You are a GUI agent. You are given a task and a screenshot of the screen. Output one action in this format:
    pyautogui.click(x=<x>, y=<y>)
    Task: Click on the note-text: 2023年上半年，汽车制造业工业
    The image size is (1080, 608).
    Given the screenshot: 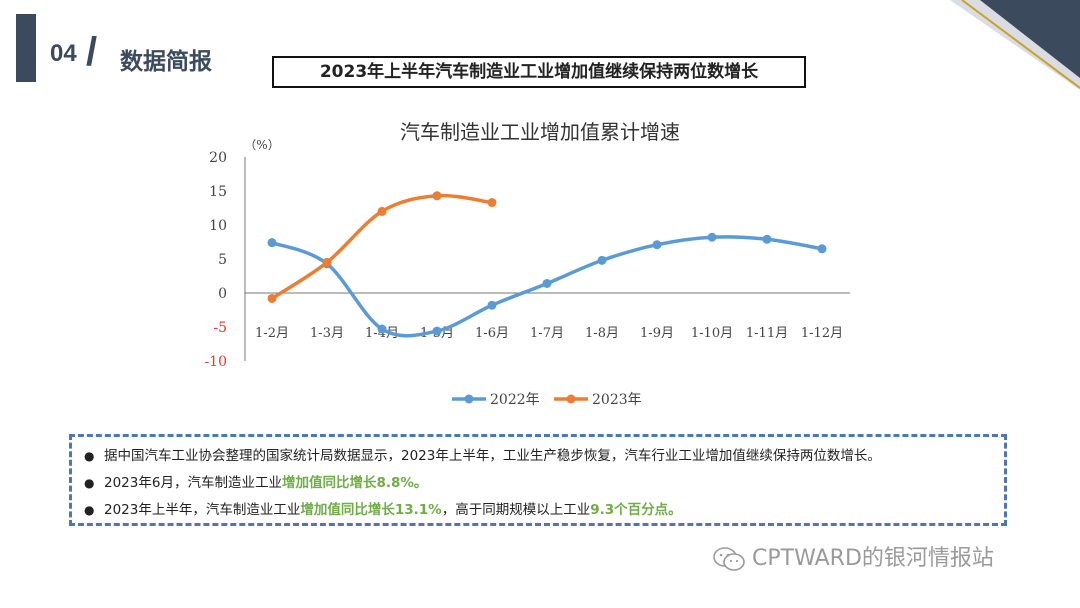 What is the action you would take?
    pyautogui.click(x=202, y=510)
    